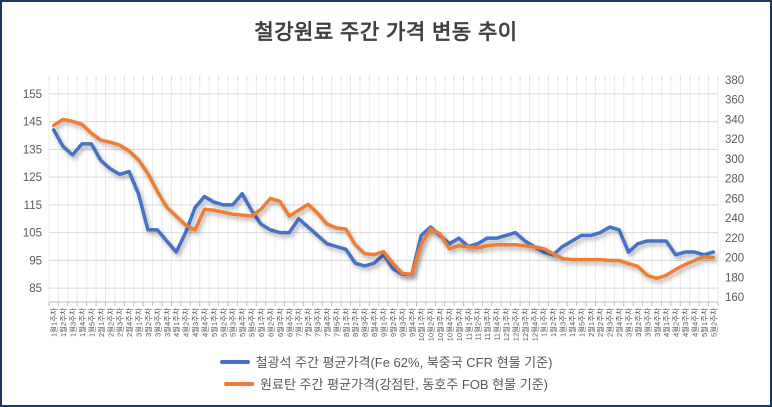 Image resolution: width=772 pixels, height=407 pixels. I want to click on left-axis-tick-label: 135, so click(32, 150).